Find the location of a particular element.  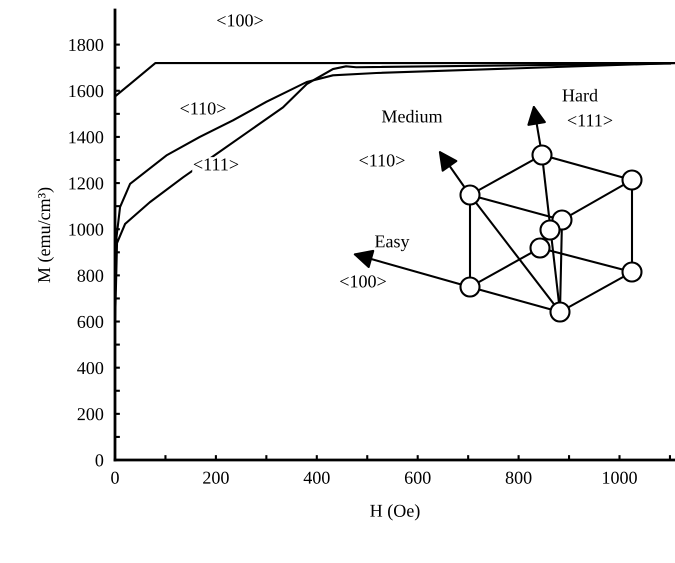

annotation: Easy is located at coordinates (392, 243).